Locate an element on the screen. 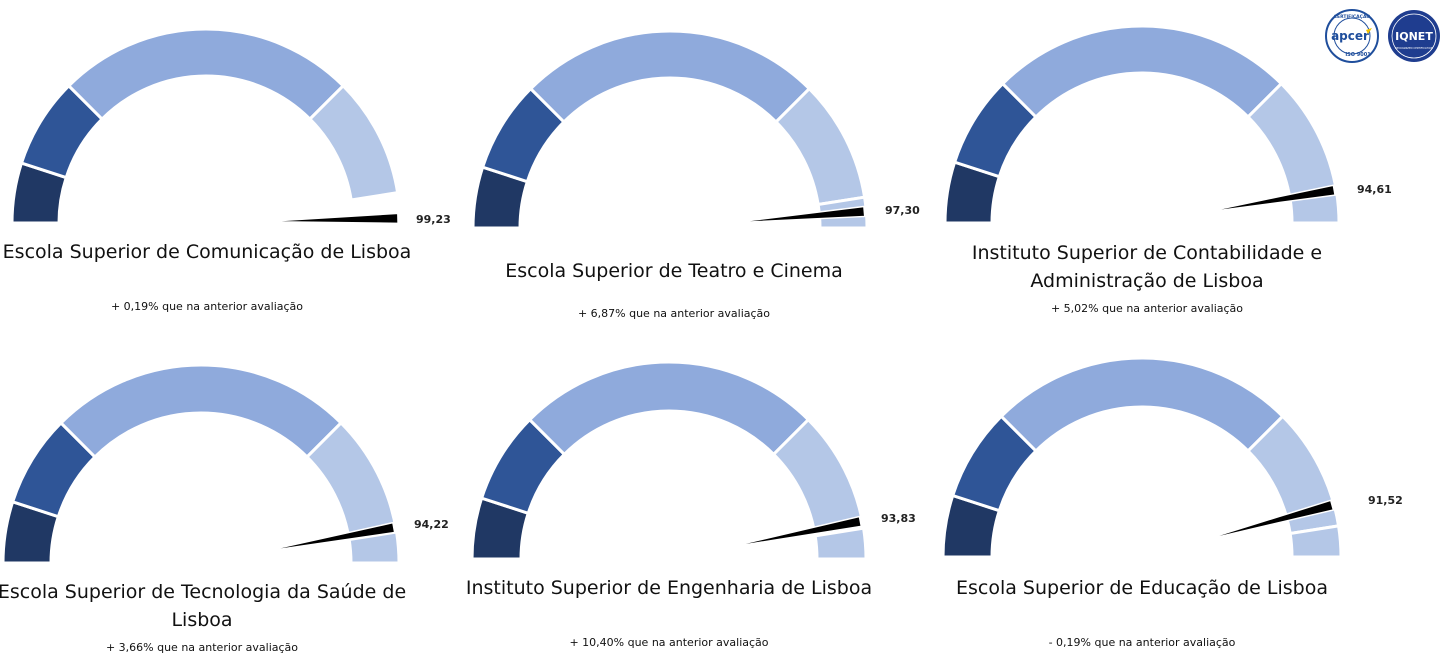 The width and height of the screenshot is (1442, 660). gauge-change-text: + 6,87% que na anterior avaliação is located at coordinates (674, 313).